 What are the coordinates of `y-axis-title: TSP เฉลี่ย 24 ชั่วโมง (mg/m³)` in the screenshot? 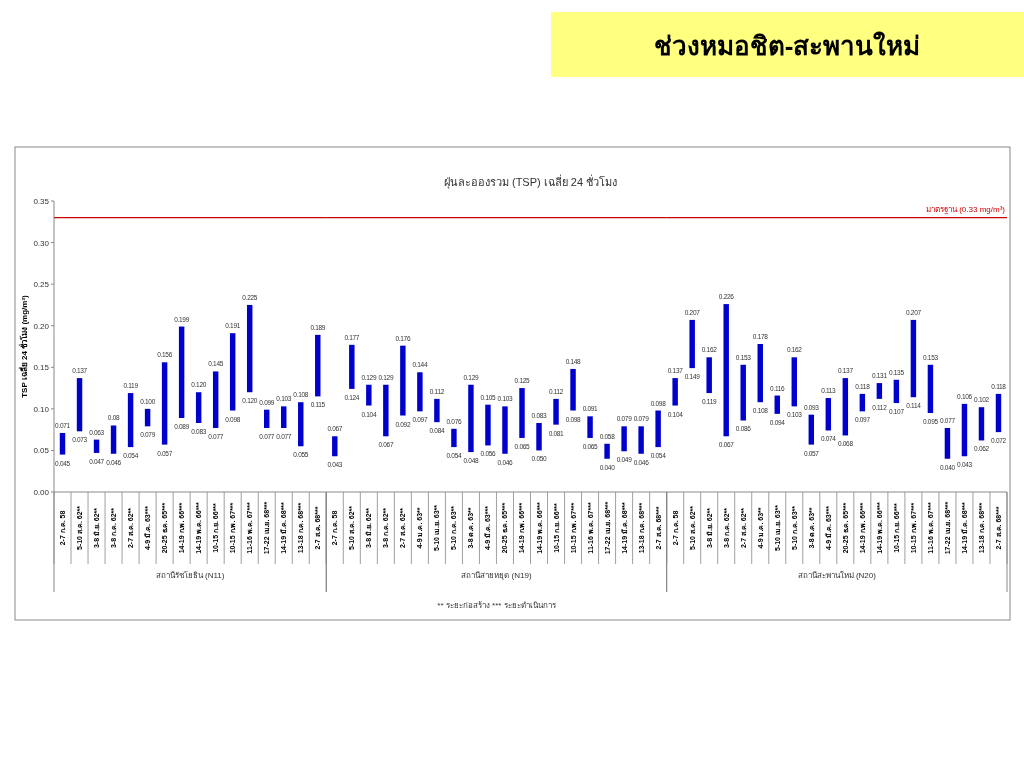 It's located at (23, 346).